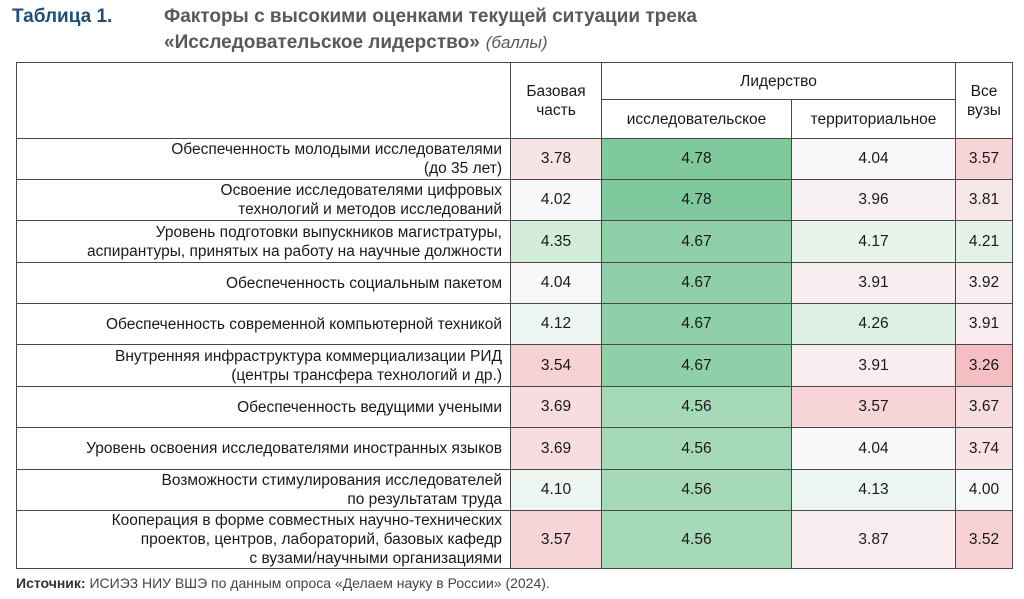 Image resolution: width=1024 pixels, height=599 pixels. I want to click on header-research: исследовательское, so click(696, 119).